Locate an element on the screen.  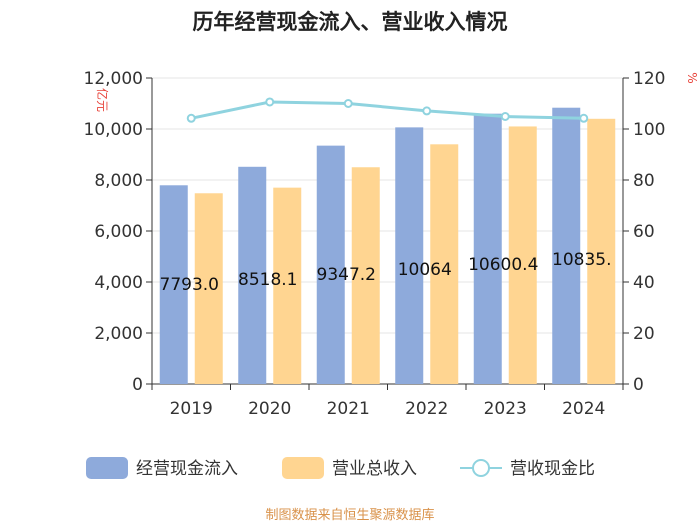
data-labels: 7793.0 8518.1 9347.2 10064 10600.4 10835. is located at coordinates (386, 272).